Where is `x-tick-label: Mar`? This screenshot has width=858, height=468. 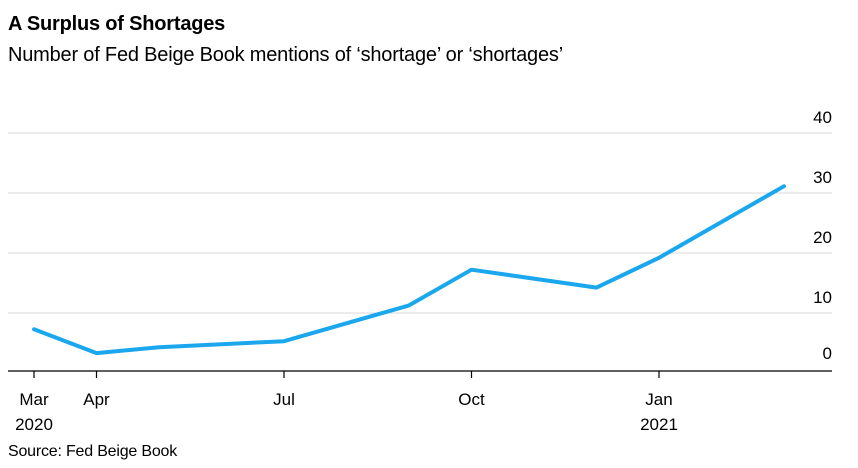
x-tick-label: Mar is located at coordinates (34, 399).